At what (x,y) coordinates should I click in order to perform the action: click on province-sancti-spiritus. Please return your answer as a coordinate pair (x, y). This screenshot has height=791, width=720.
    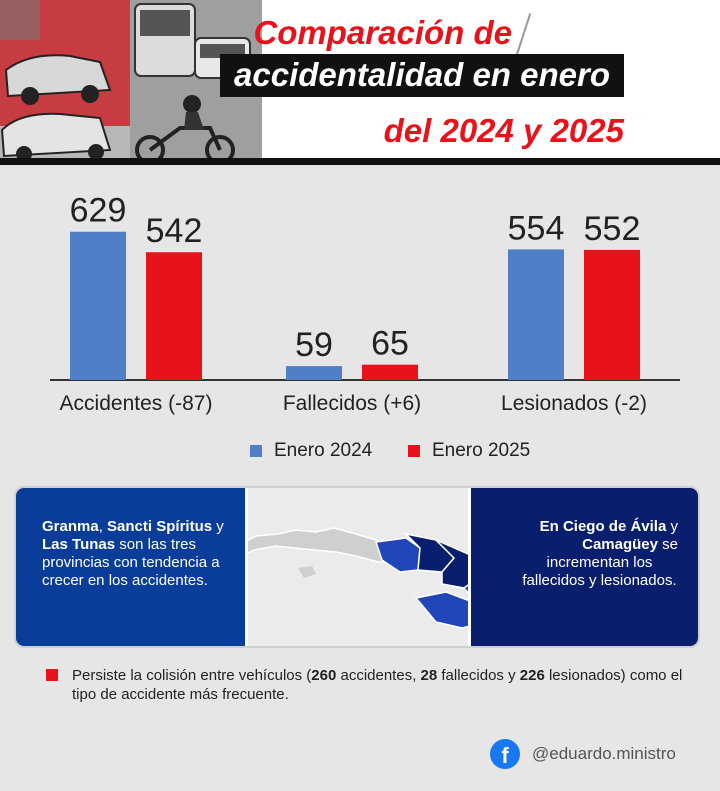
    Looking at the image, I should click on (398, 555).